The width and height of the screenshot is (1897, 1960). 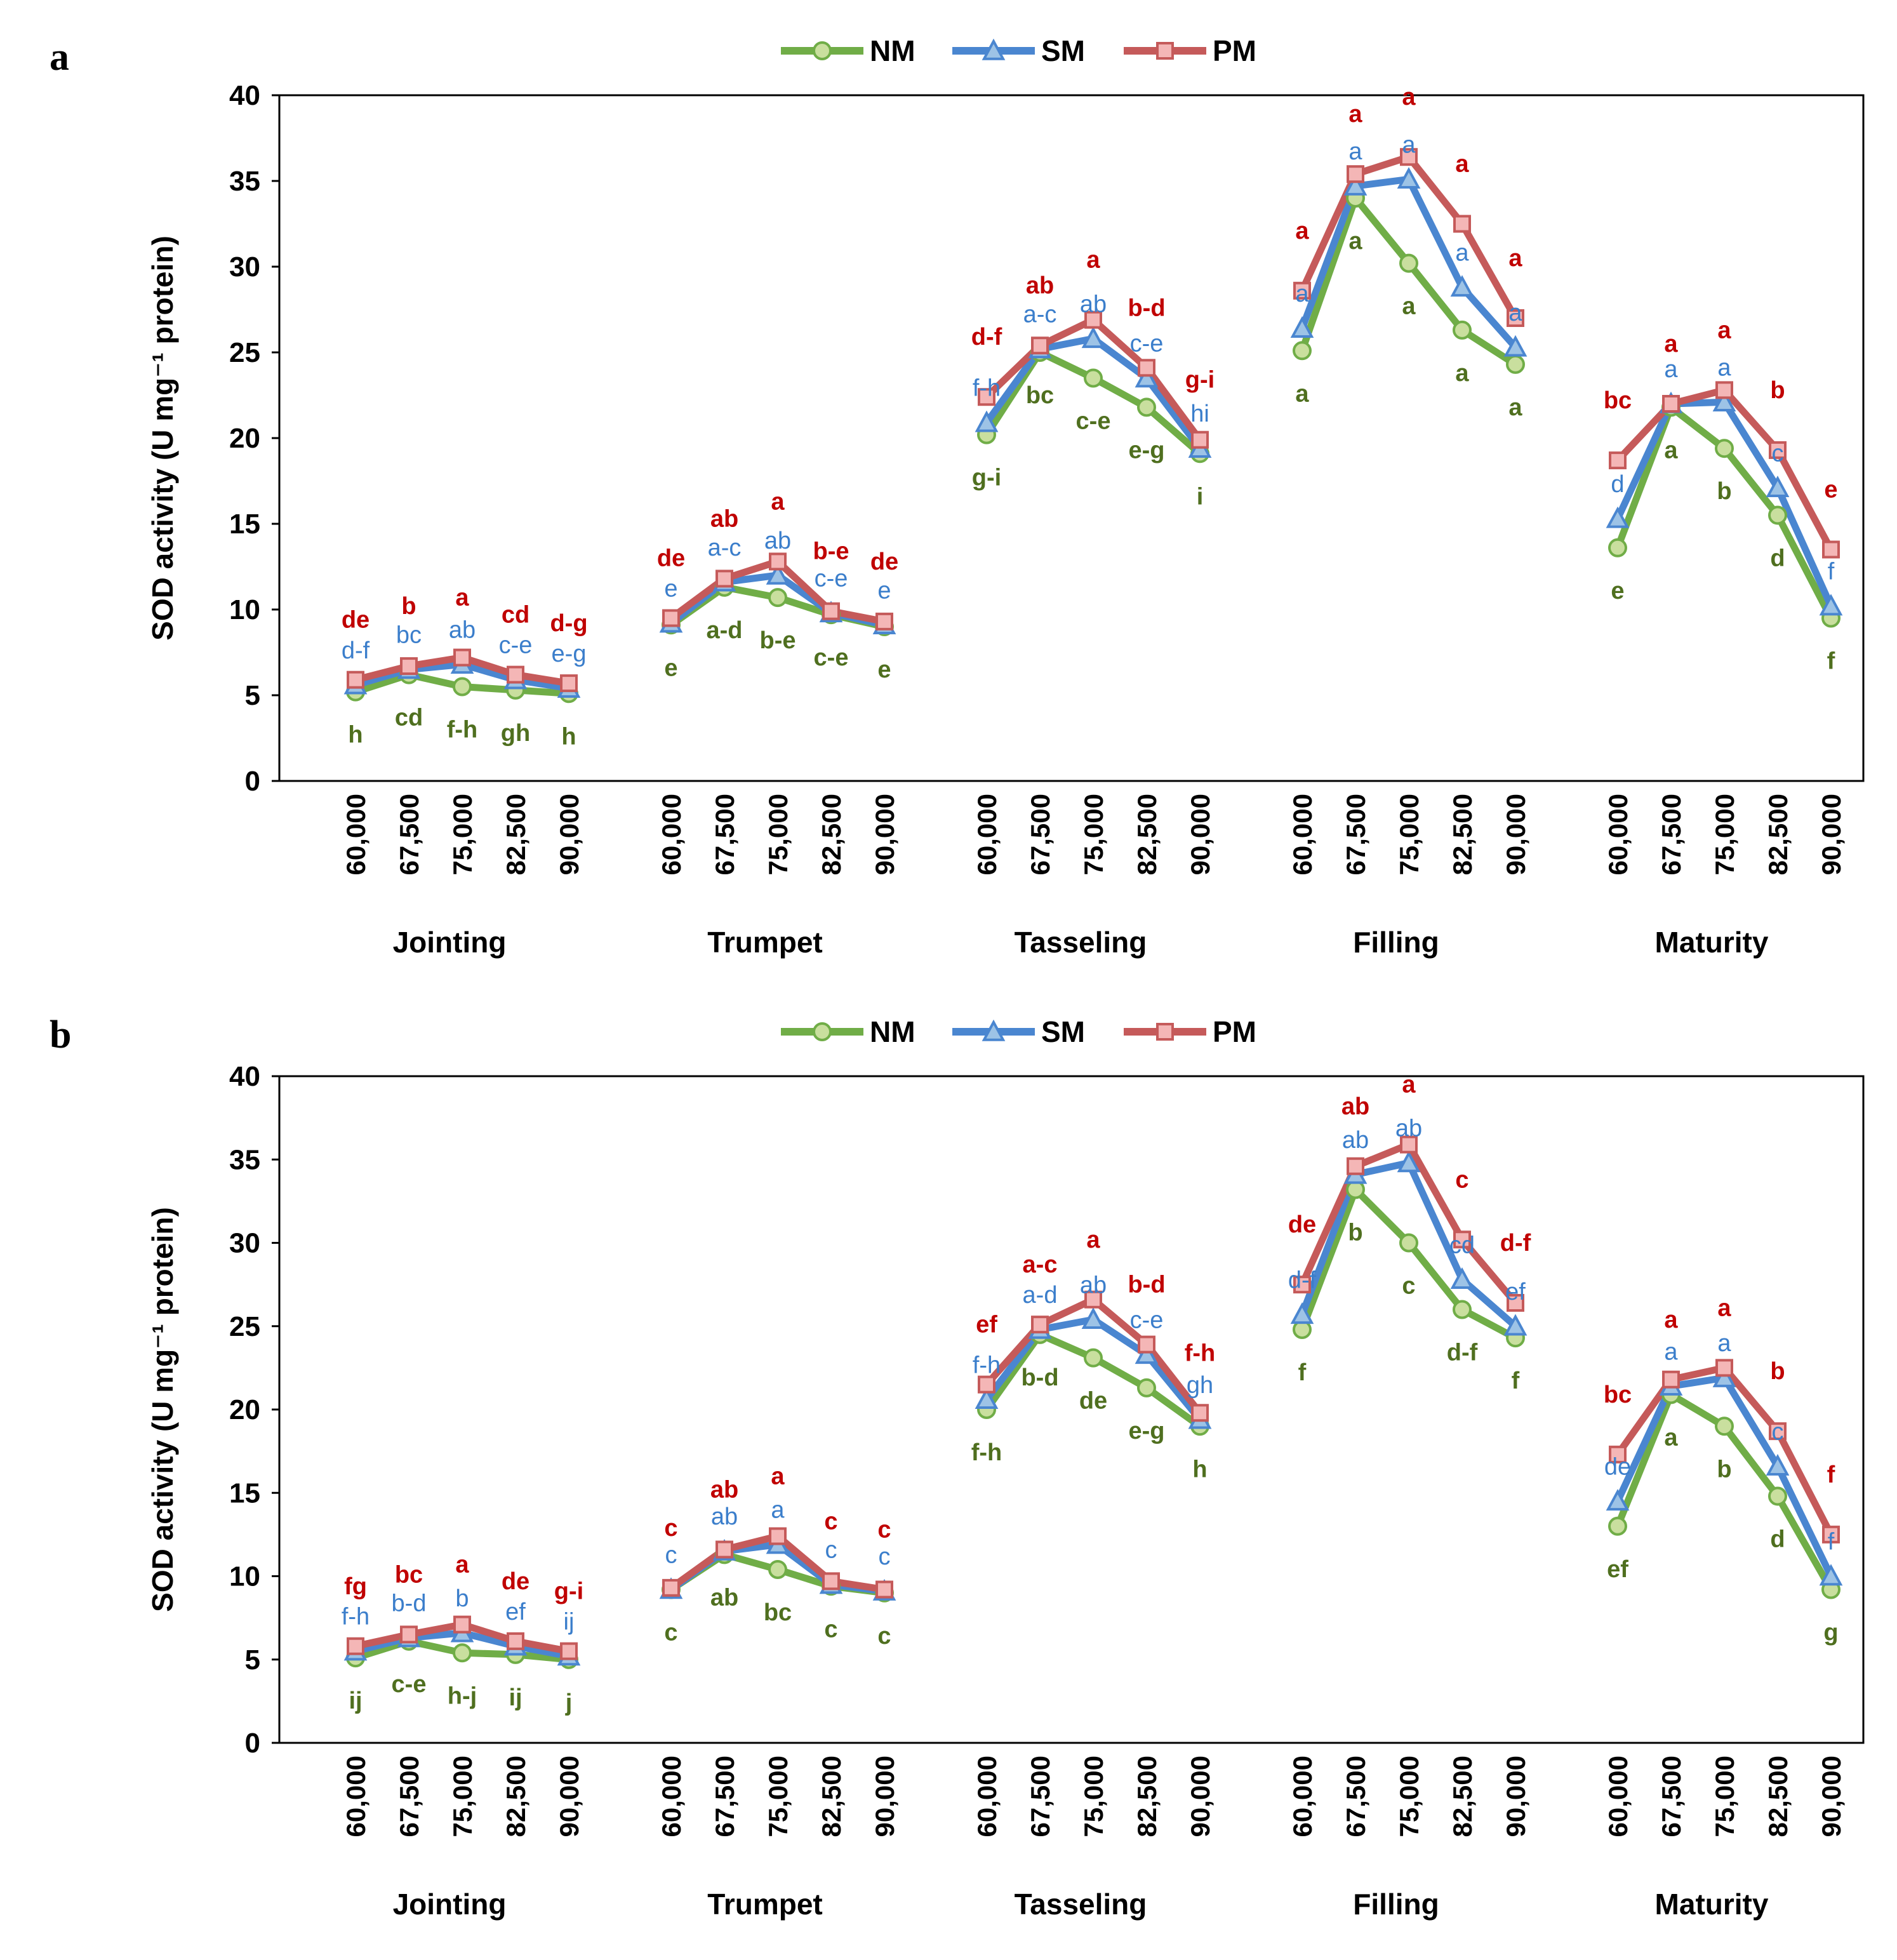 What do you see at coordinates (725, 630) in the screenshot?
I see `significance-letter-nm: a-d` at bounding box center [725, 630].